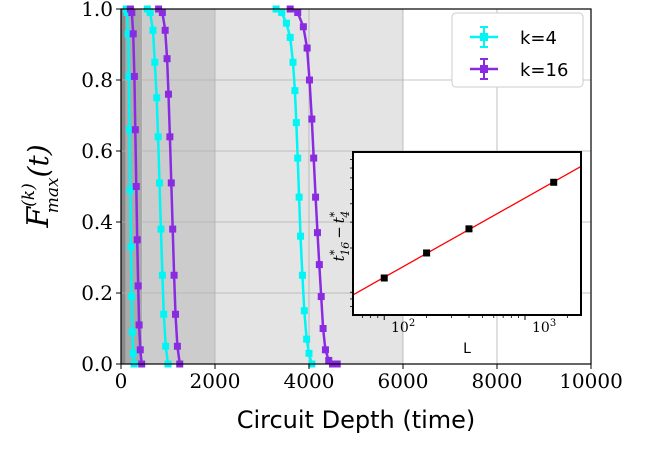  Describe the element at coordinates (517, 50) in the screenshot. I see `legend: k=4 k=16` at that location.